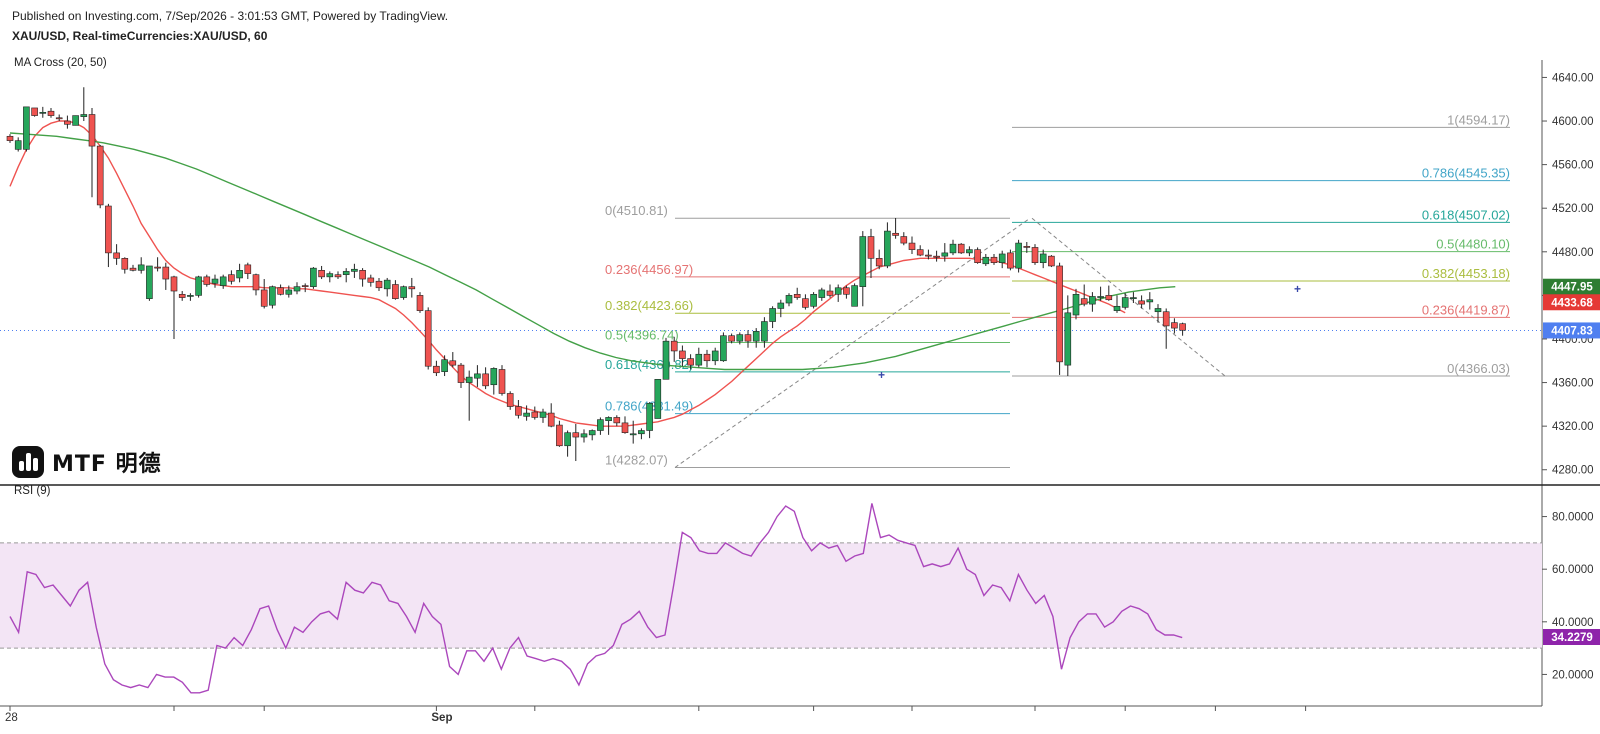 The width and height of the screenshot is (1600, 734). What do you see at coordinates (636, 210) in the screenshot?
I see `fib-left-label: 0(4510.81)` at bounding box center [636, 210].